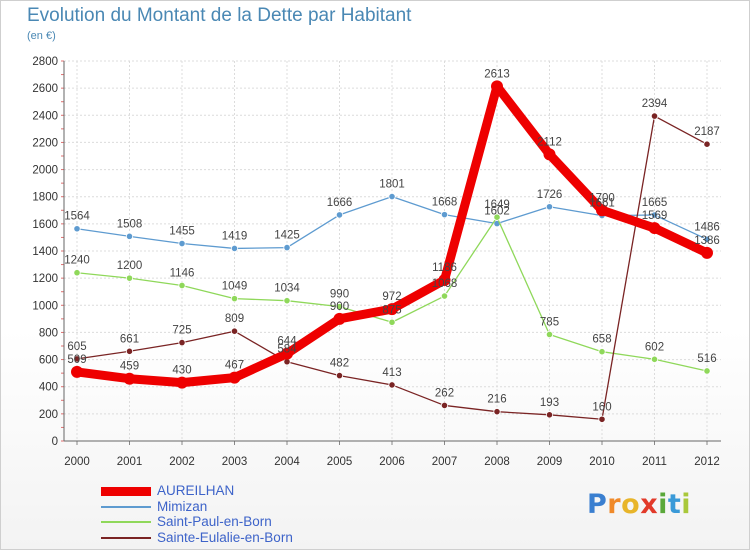 The height and width of the screenshot is (551, 750). I want to click on x-tick-label: 2005, so click(340, 462).